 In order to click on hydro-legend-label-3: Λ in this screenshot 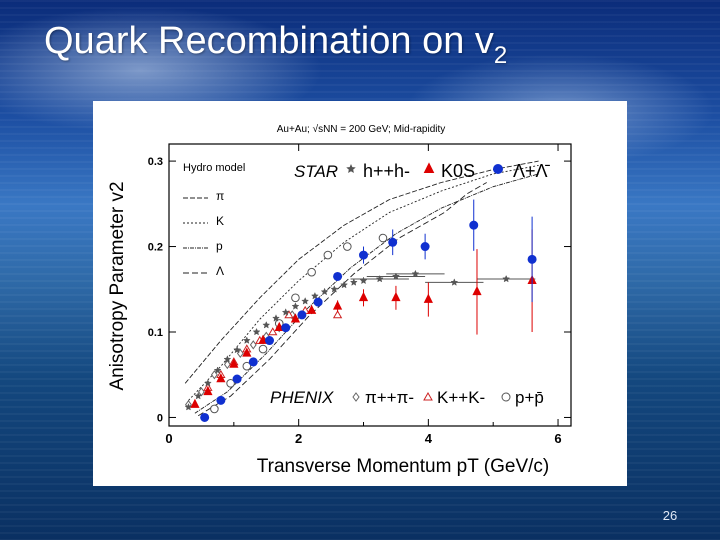, I will do `click(220, 271)`.